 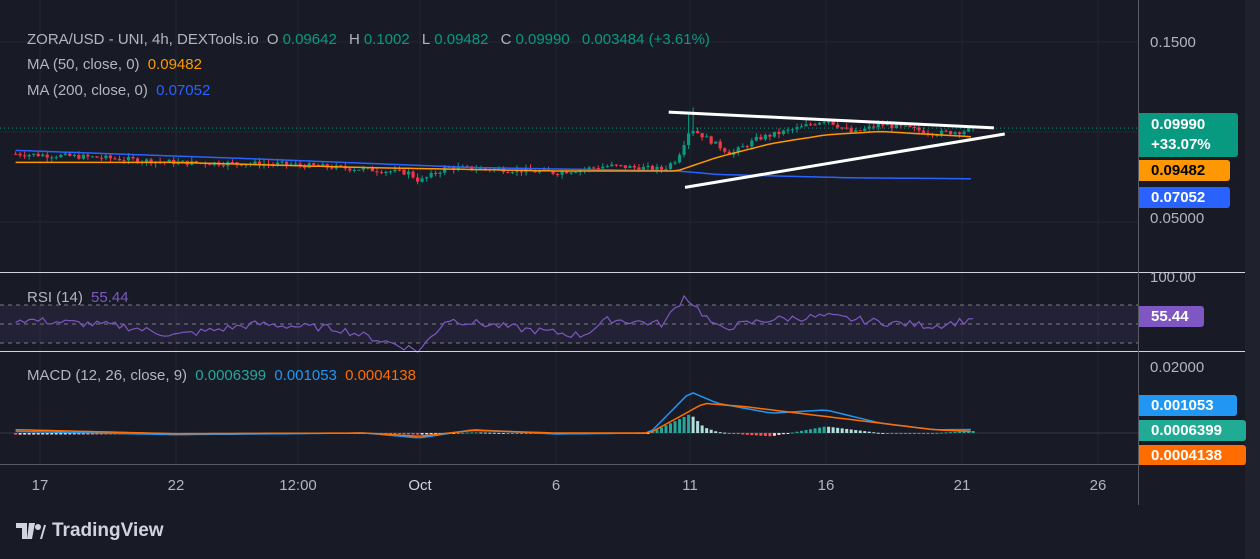 What do you see at coordinates (1178, 124) in the screenshot?
I see `last-price: 0.09990` at bounding box center [1178, 124].